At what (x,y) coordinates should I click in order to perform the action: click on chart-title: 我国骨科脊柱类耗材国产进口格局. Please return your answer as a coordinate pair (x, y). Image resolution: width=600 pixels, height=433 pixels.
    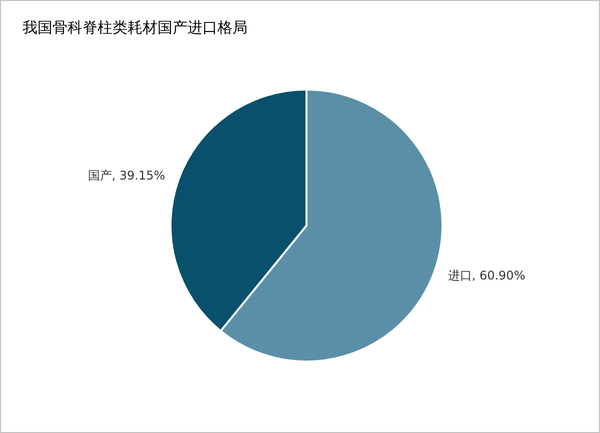
    Looking at the image, I should click on (135, 27).